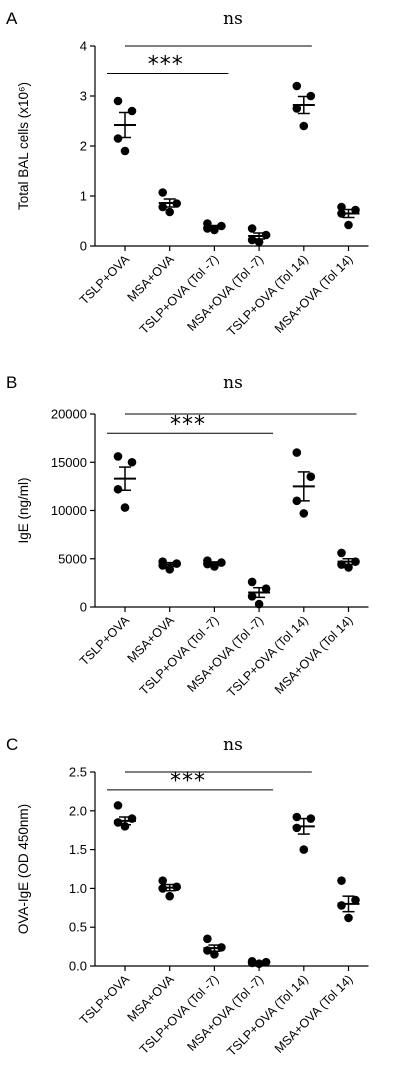  Describe the element at coordinates (78, 888) in the screenshot. I see `y-tick-label: 1.0` at that location.